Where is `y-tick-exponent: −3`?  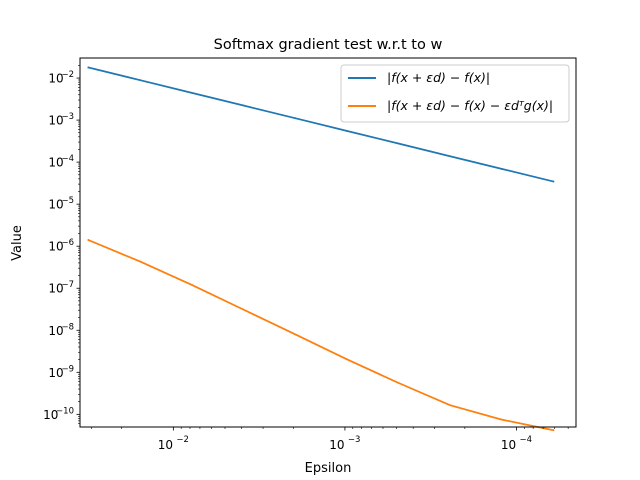
y-tick-exponent: −3 is located at coordinates (67, 117).